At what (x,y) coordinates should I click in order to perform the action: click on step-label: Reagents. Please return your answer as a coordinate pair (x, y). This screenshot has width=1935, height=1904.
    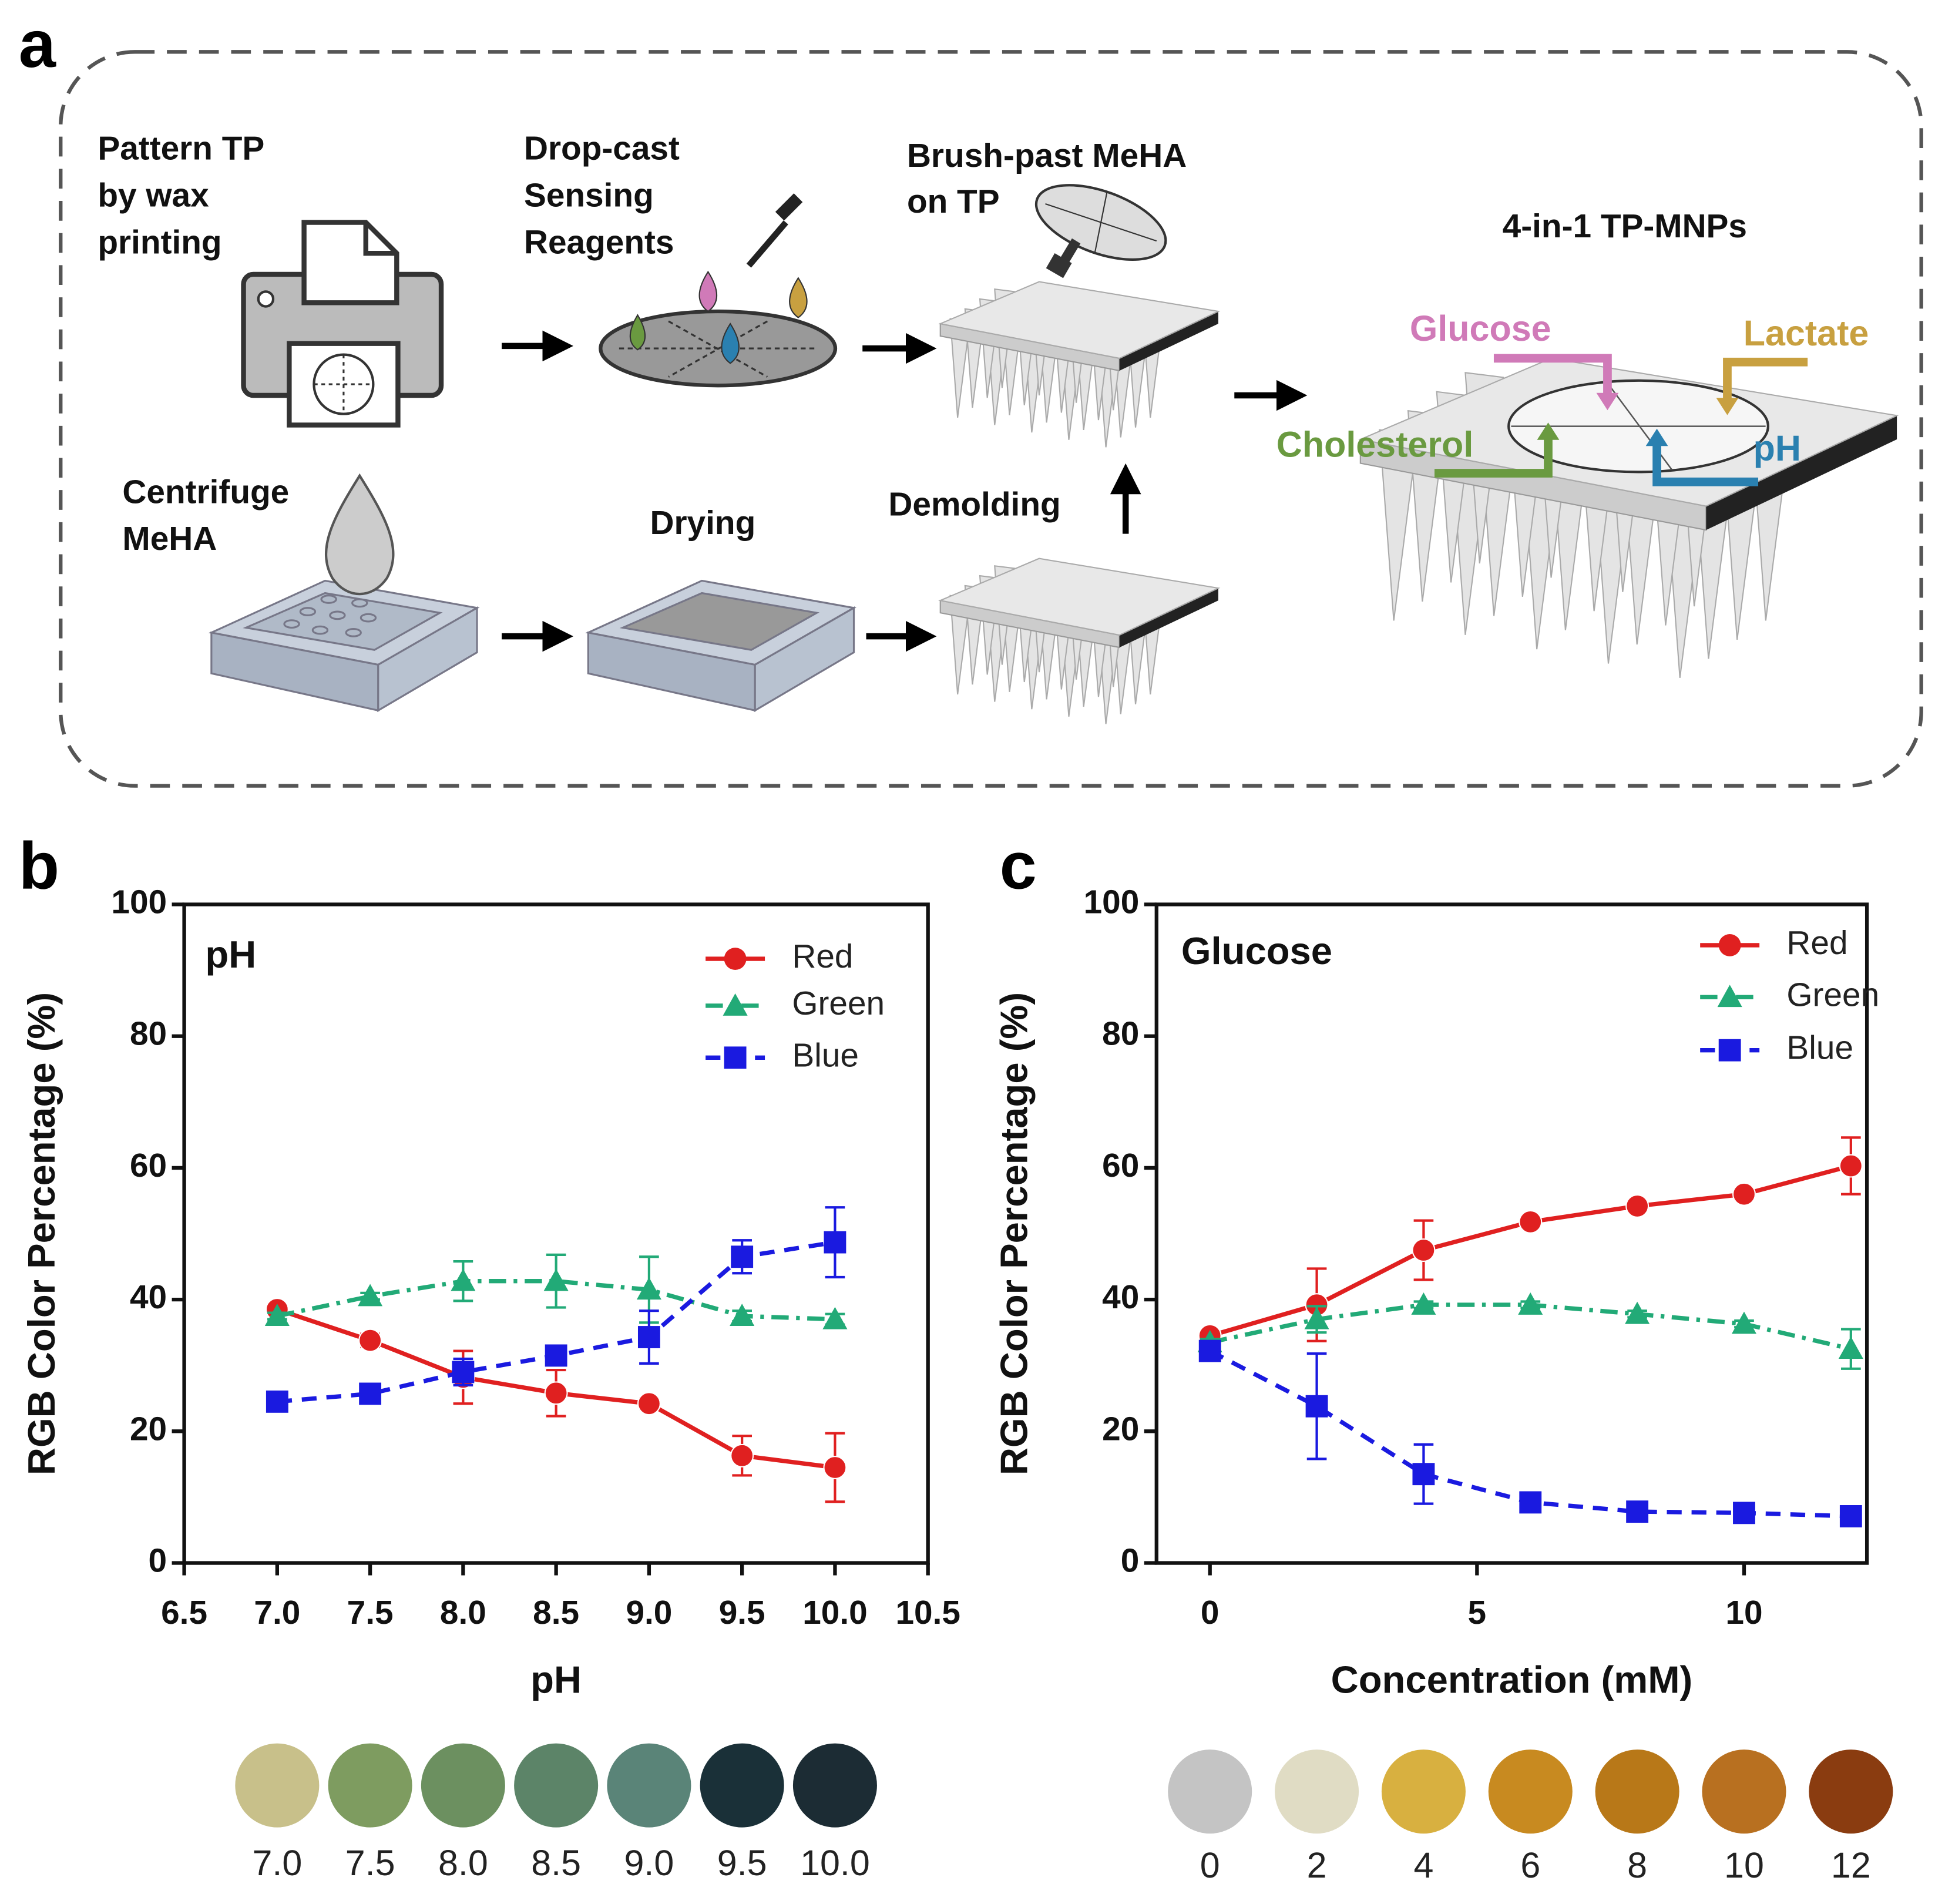
    Looking at the image, I should click on (599, 242).